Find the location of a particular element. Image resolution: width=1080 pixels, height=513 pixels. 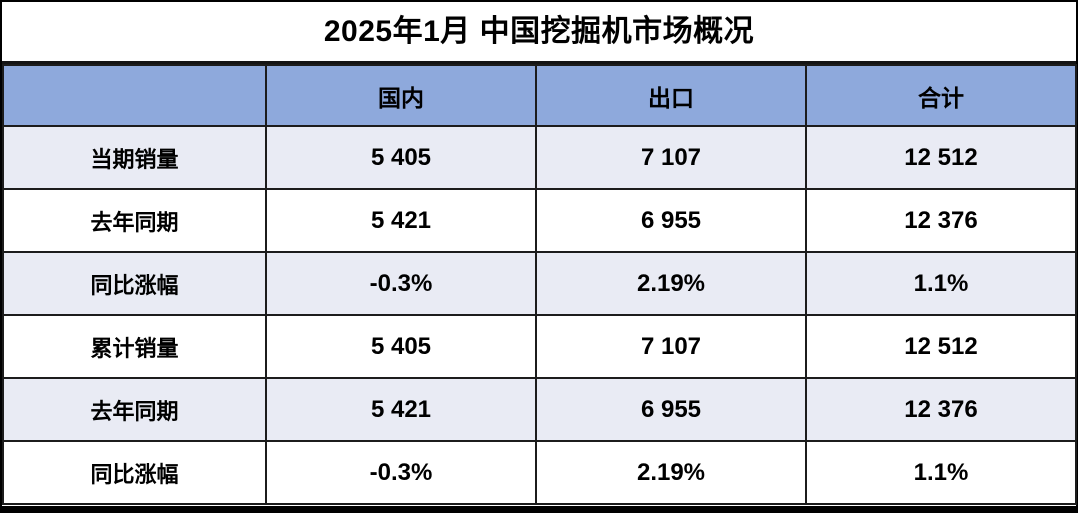

table-header-row: 国内 出口 合计 is located at coordinates (539, 95).